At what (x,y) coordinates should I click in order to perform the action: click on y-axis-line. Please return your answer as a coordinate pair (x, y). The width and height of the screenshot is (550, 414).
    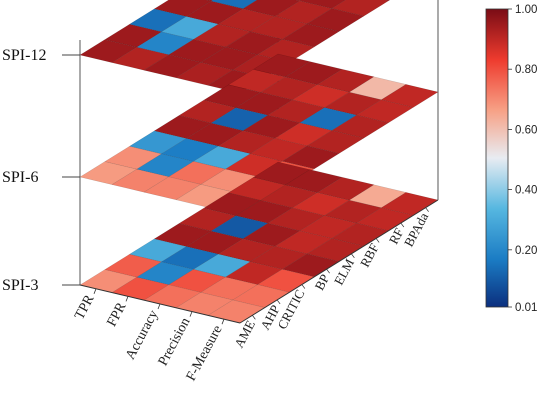
    Looking at the image, I should click on (339, 261).